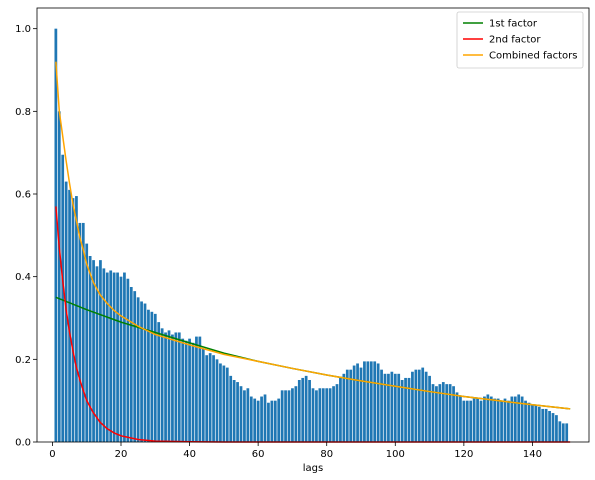  Describe the element at coordinates (23, 277) in the screenshot. I see `y-tick-label: 0.4` at that location.